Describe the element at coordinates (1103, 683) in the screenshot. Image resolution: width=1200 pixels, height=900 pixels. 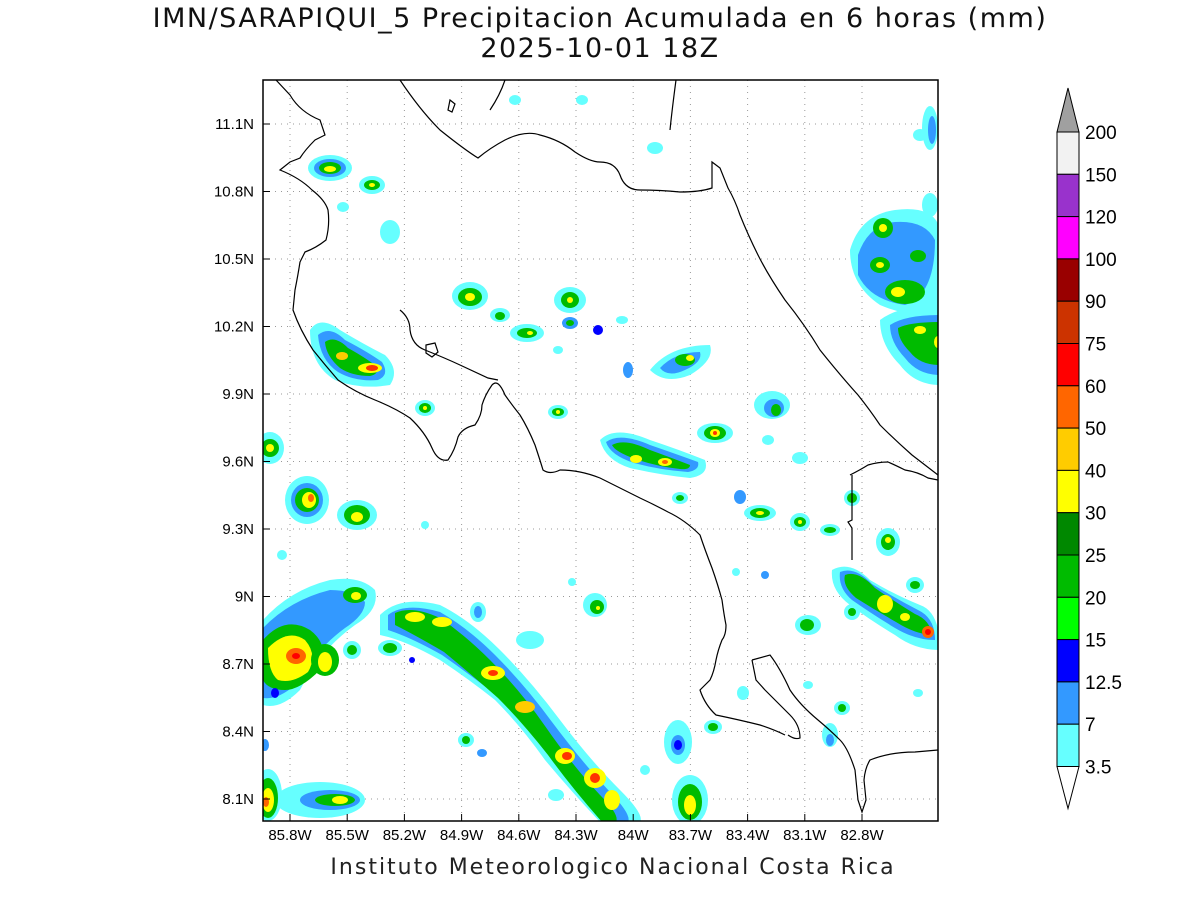
I see `colorbar-label: 12.5` at that location.